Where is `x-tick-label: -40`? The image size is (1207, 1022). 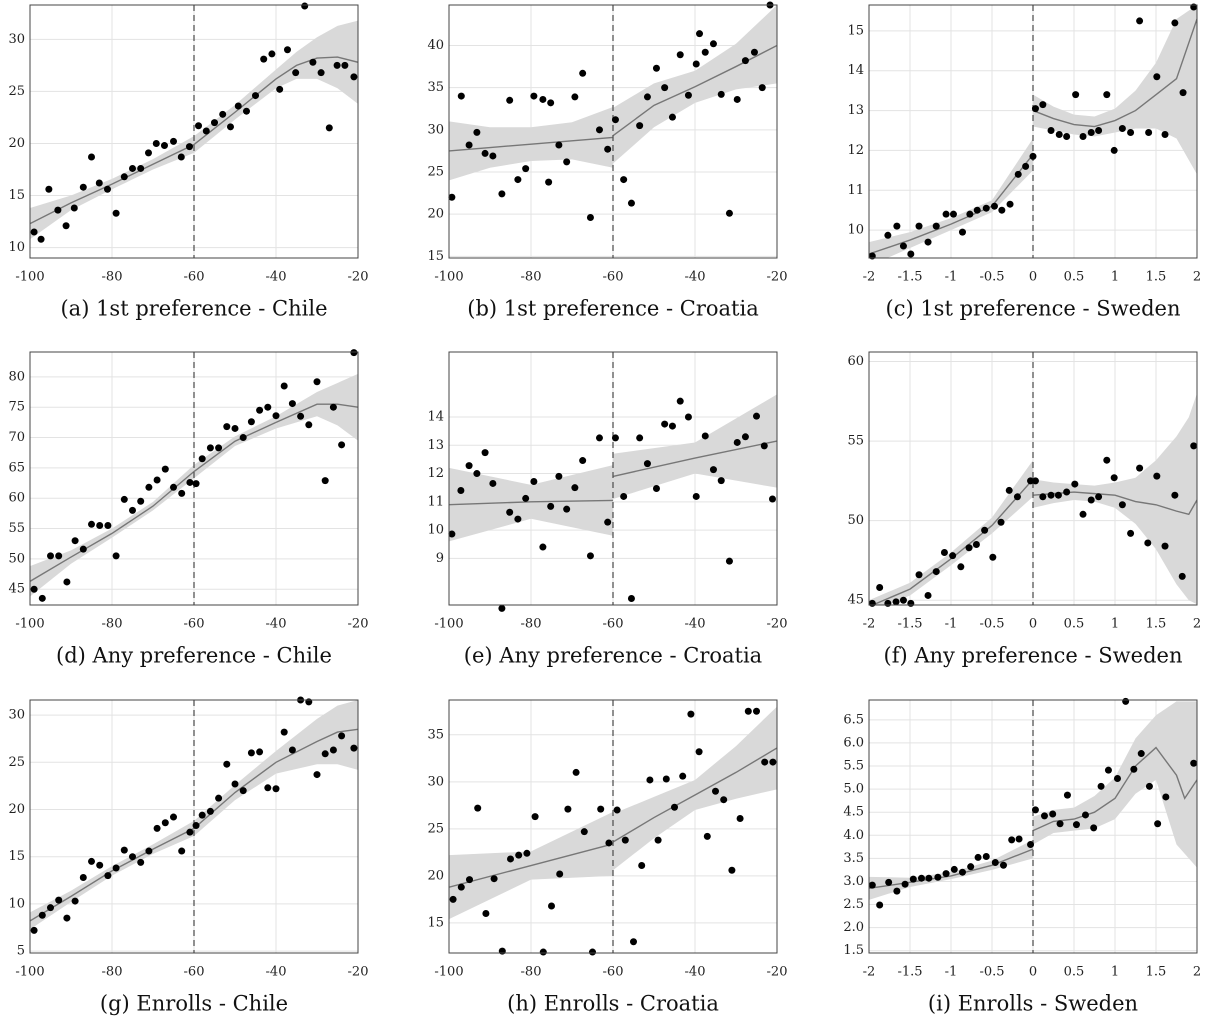
x-tick-label: -40 is located at coordinates (695, 972).